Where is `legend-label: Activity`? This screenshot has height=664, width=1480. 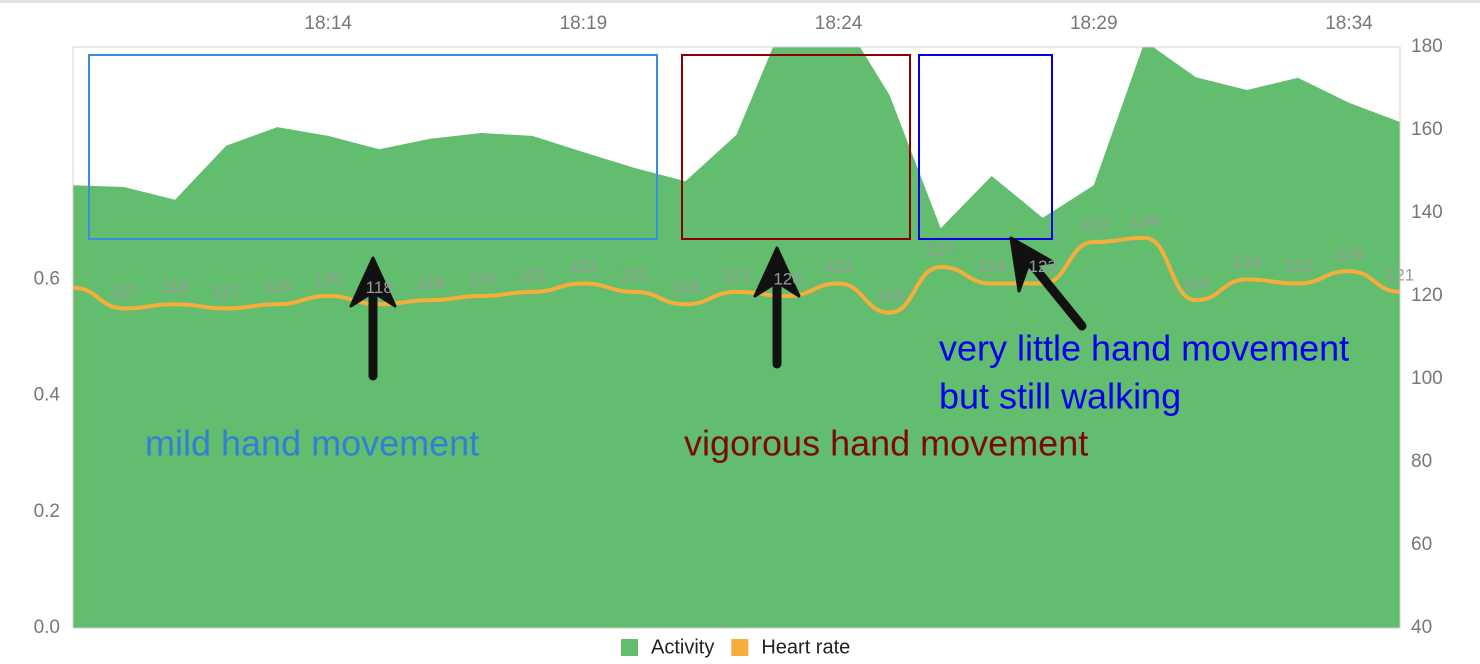
legend-label: Activity is located at coordinates (682, 647).